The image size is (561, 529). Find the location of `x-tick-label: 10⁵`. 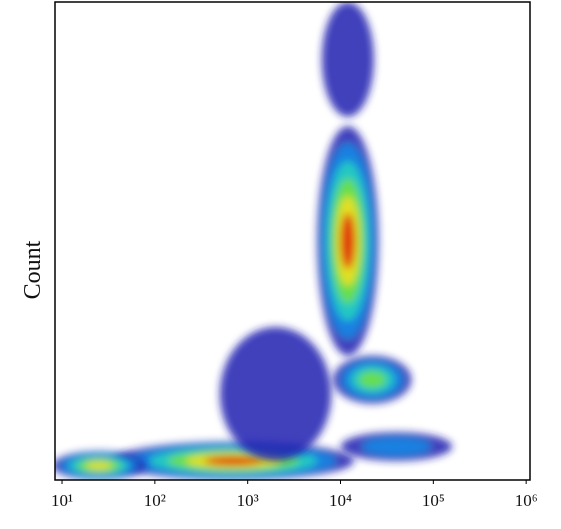

x-tick-label: 10⁵ is located at coordinates (433, 500).